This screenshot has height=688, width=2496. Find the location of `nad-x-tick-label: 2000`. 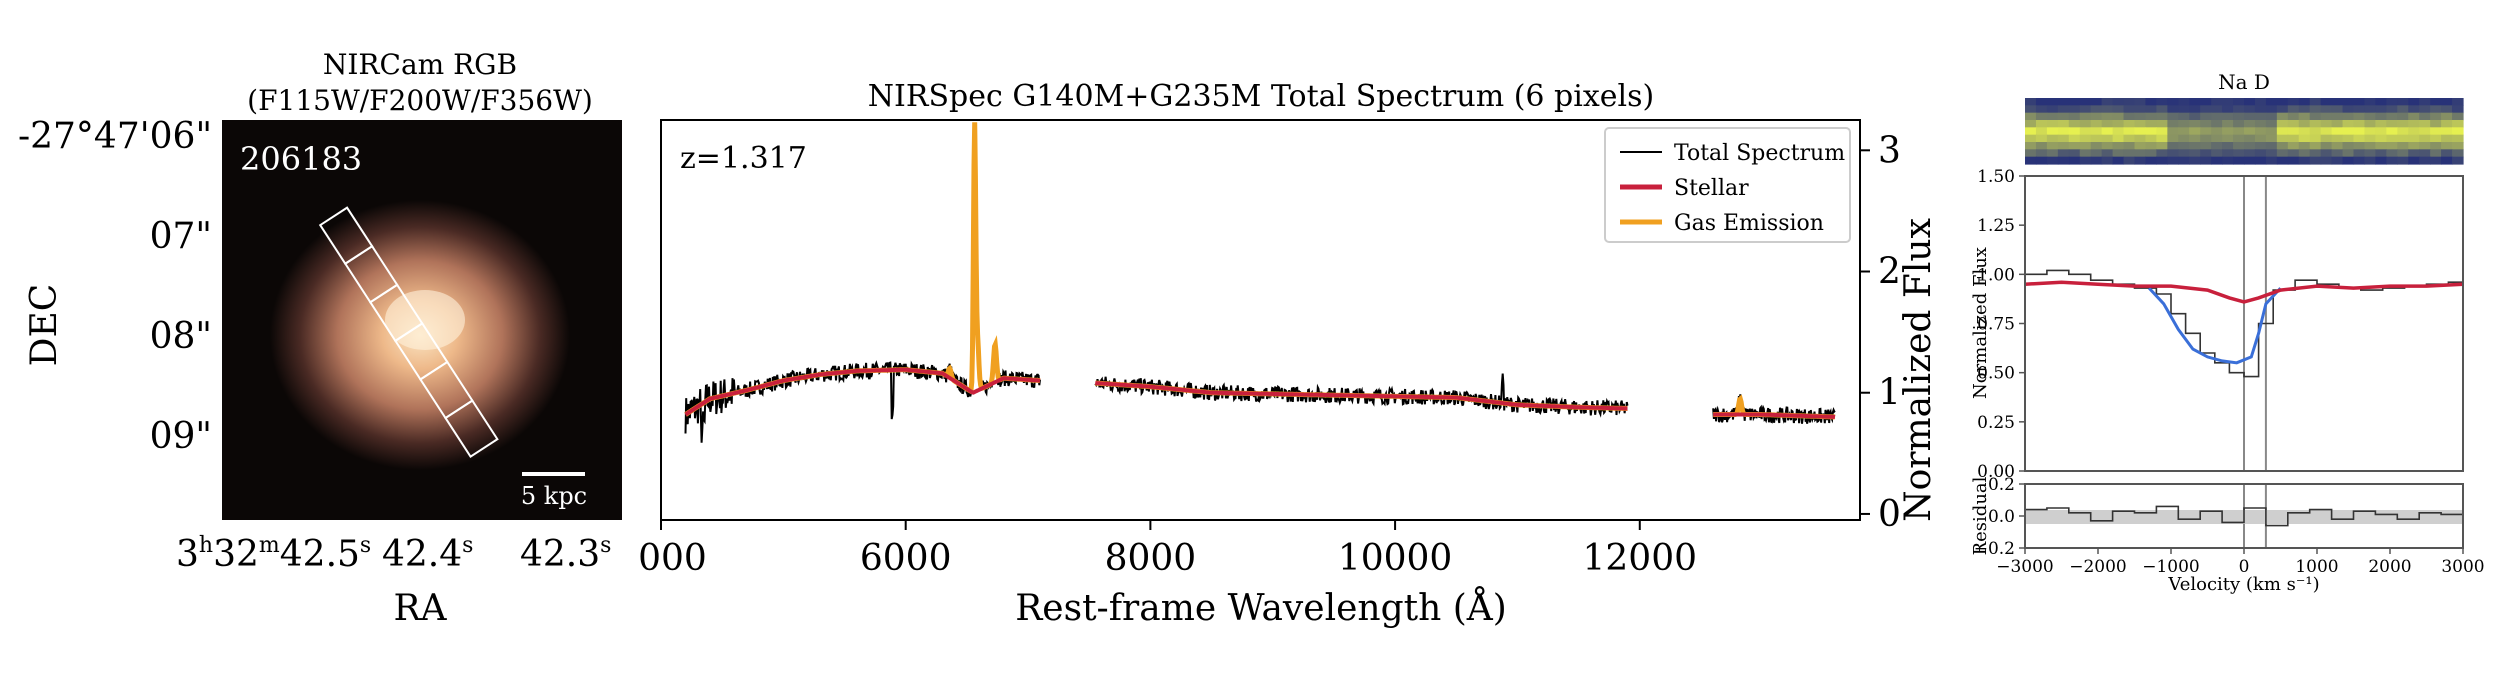

nad-x-tick-label: 2000 is located at coordinates (2389, 567).